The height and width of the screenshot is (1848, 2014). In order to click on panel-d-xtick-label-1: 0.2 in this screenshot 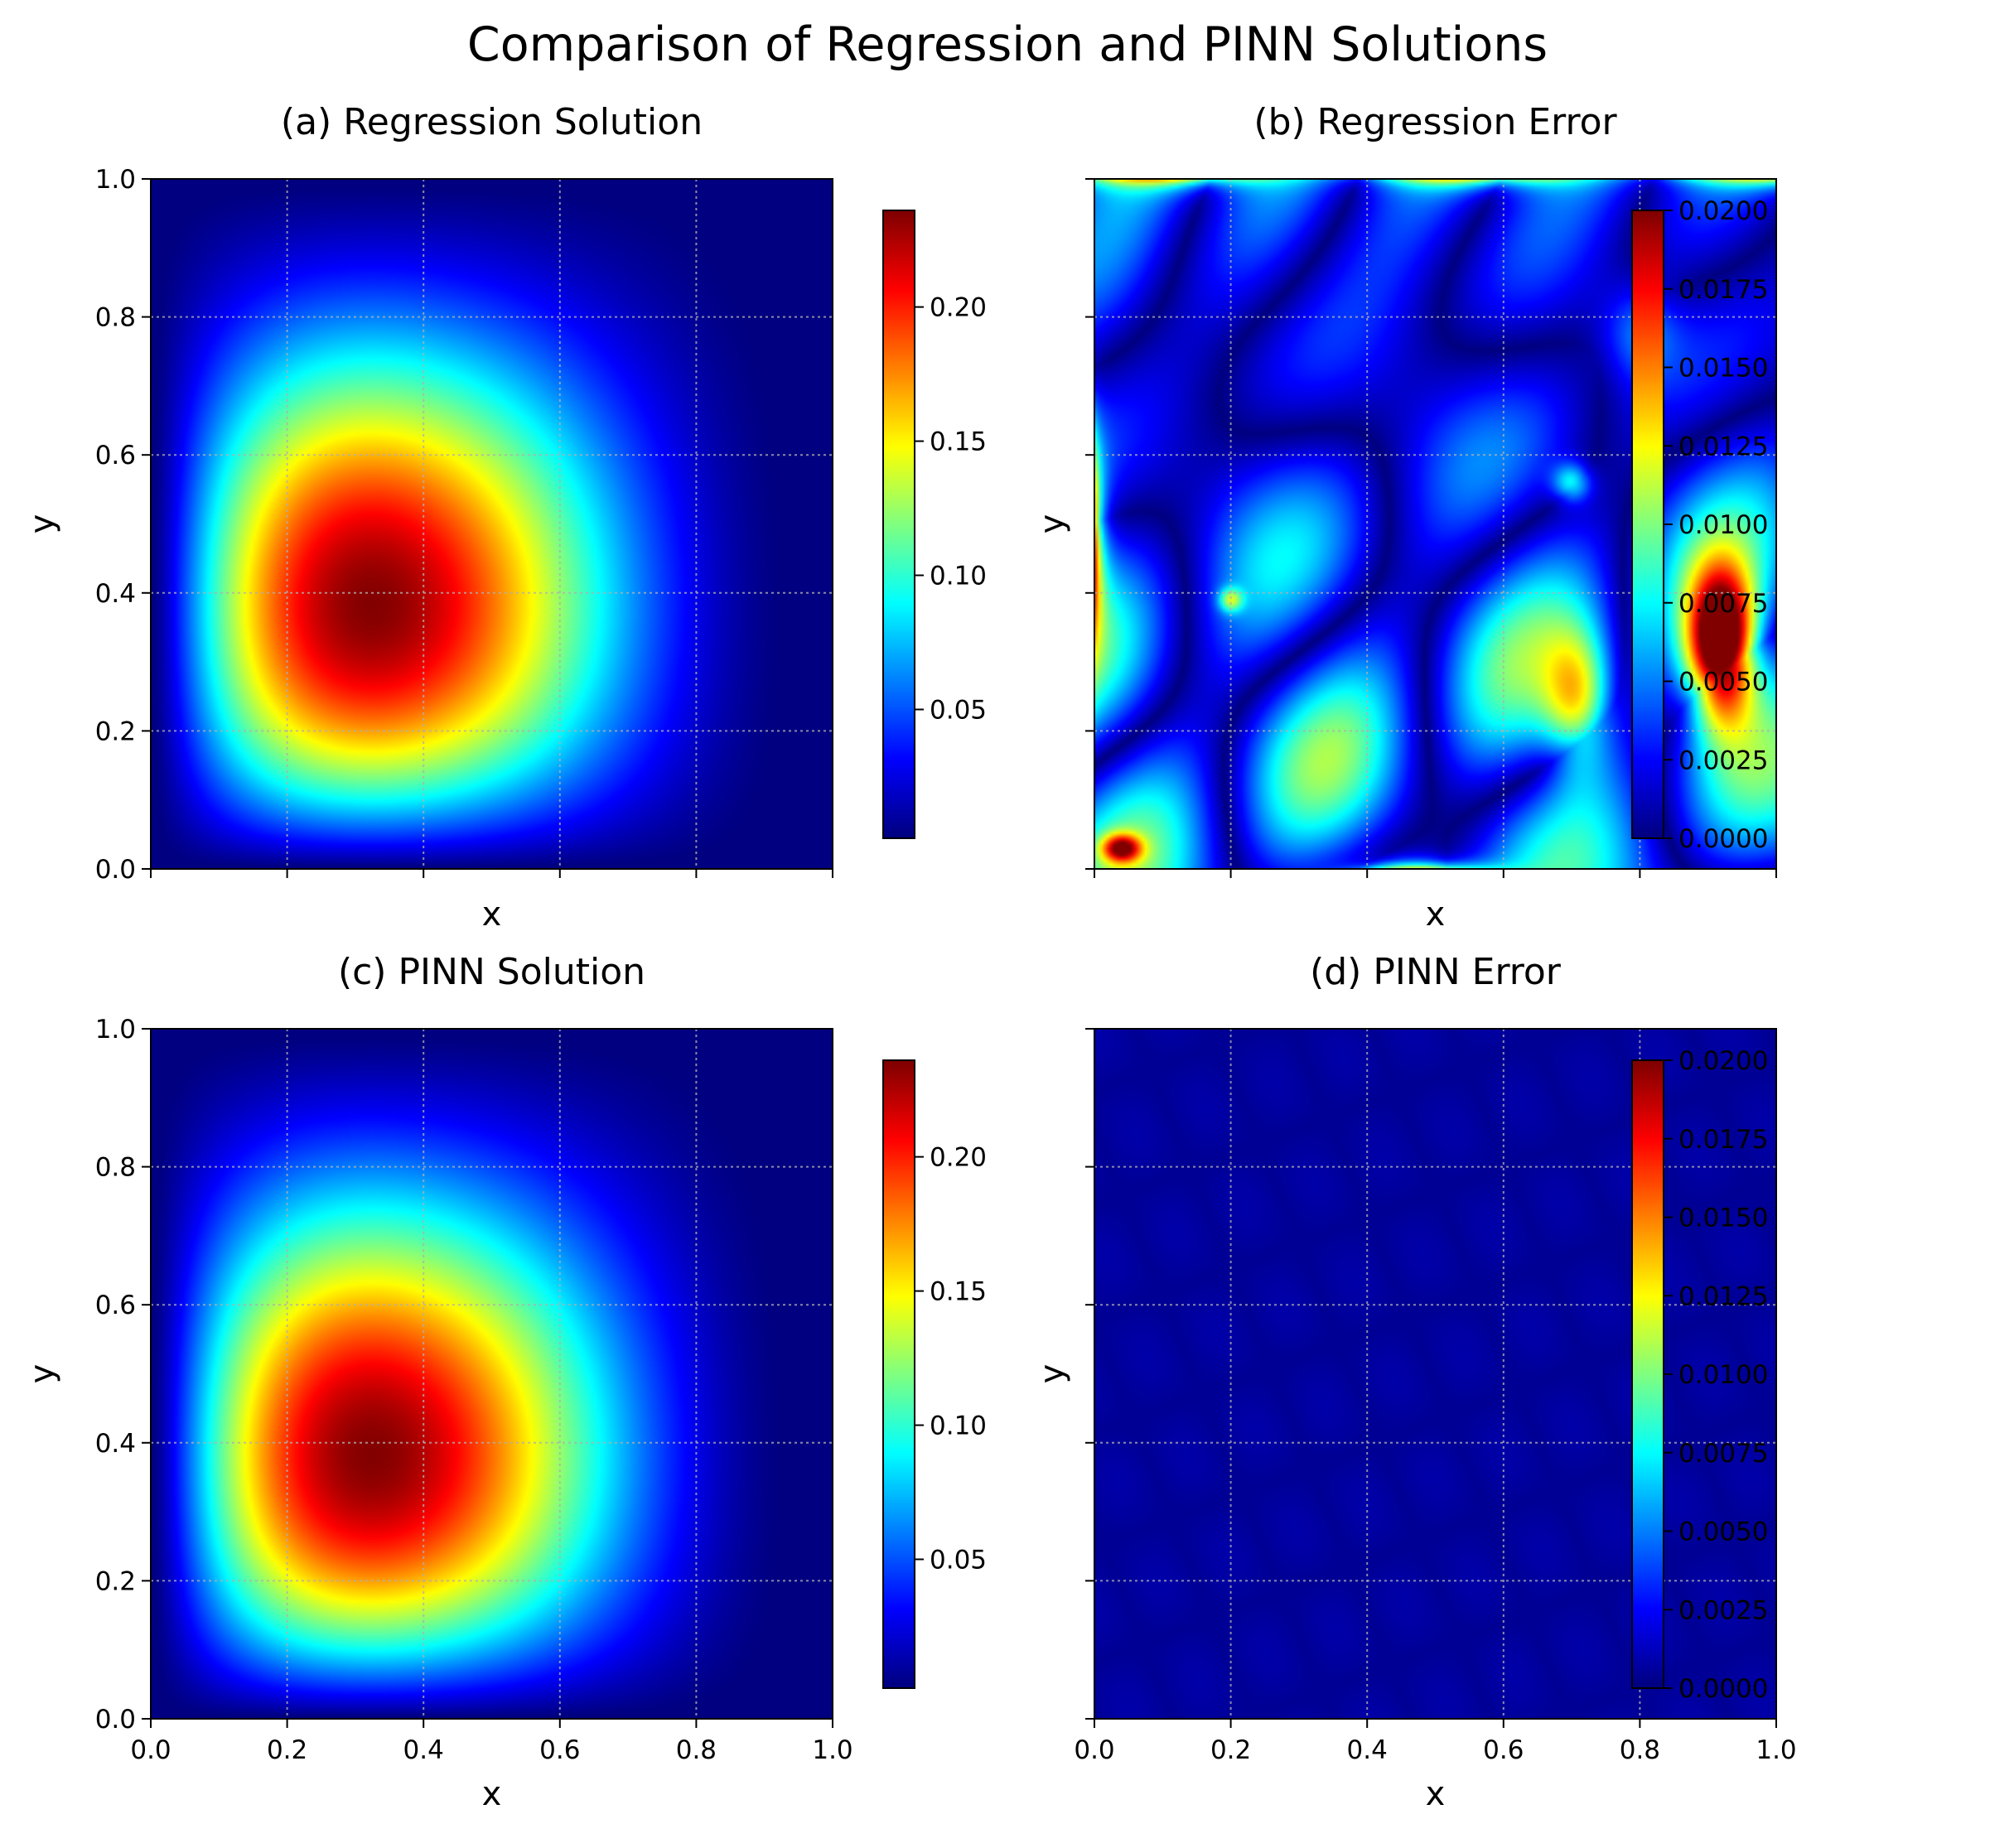, I will do `click(1230, 1750)`.